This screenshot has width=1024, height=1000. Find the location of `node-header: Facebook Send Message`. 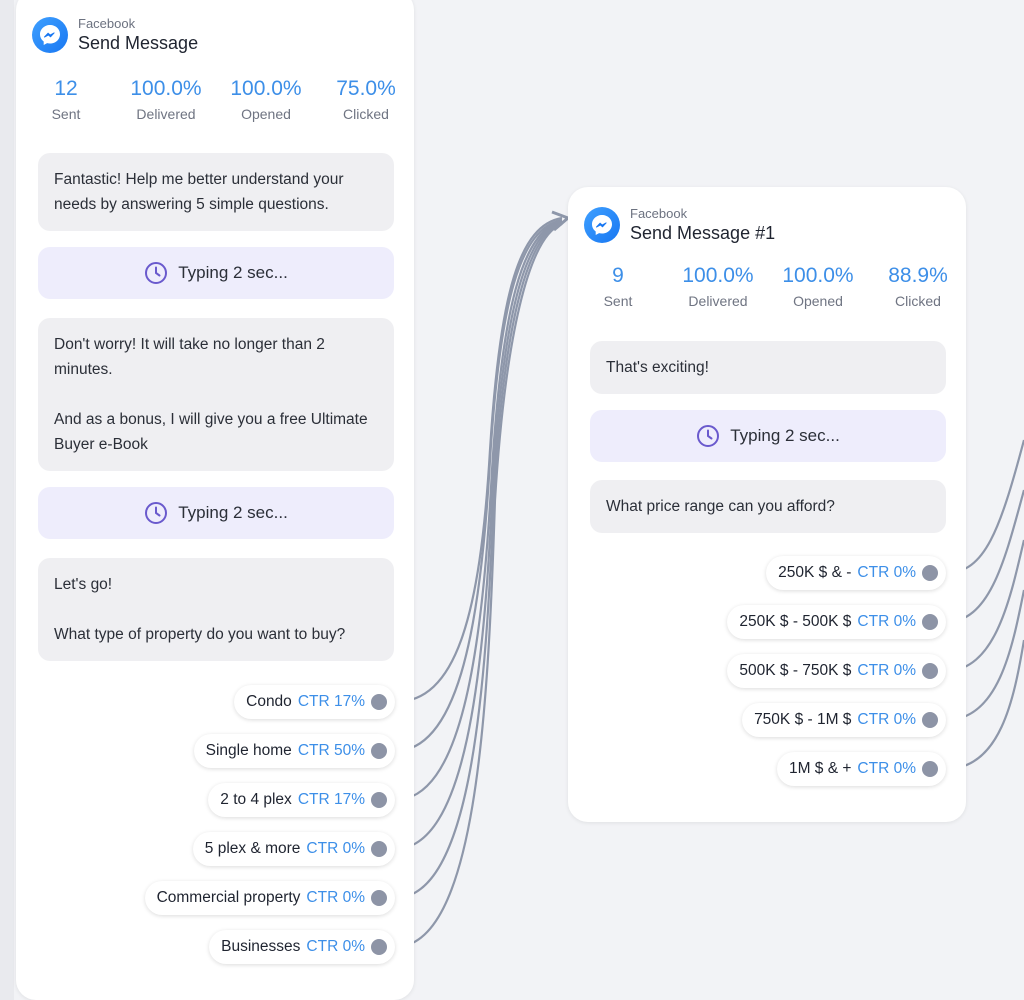

node-header: Facebook Send Message is located at coordinates (115, 35).